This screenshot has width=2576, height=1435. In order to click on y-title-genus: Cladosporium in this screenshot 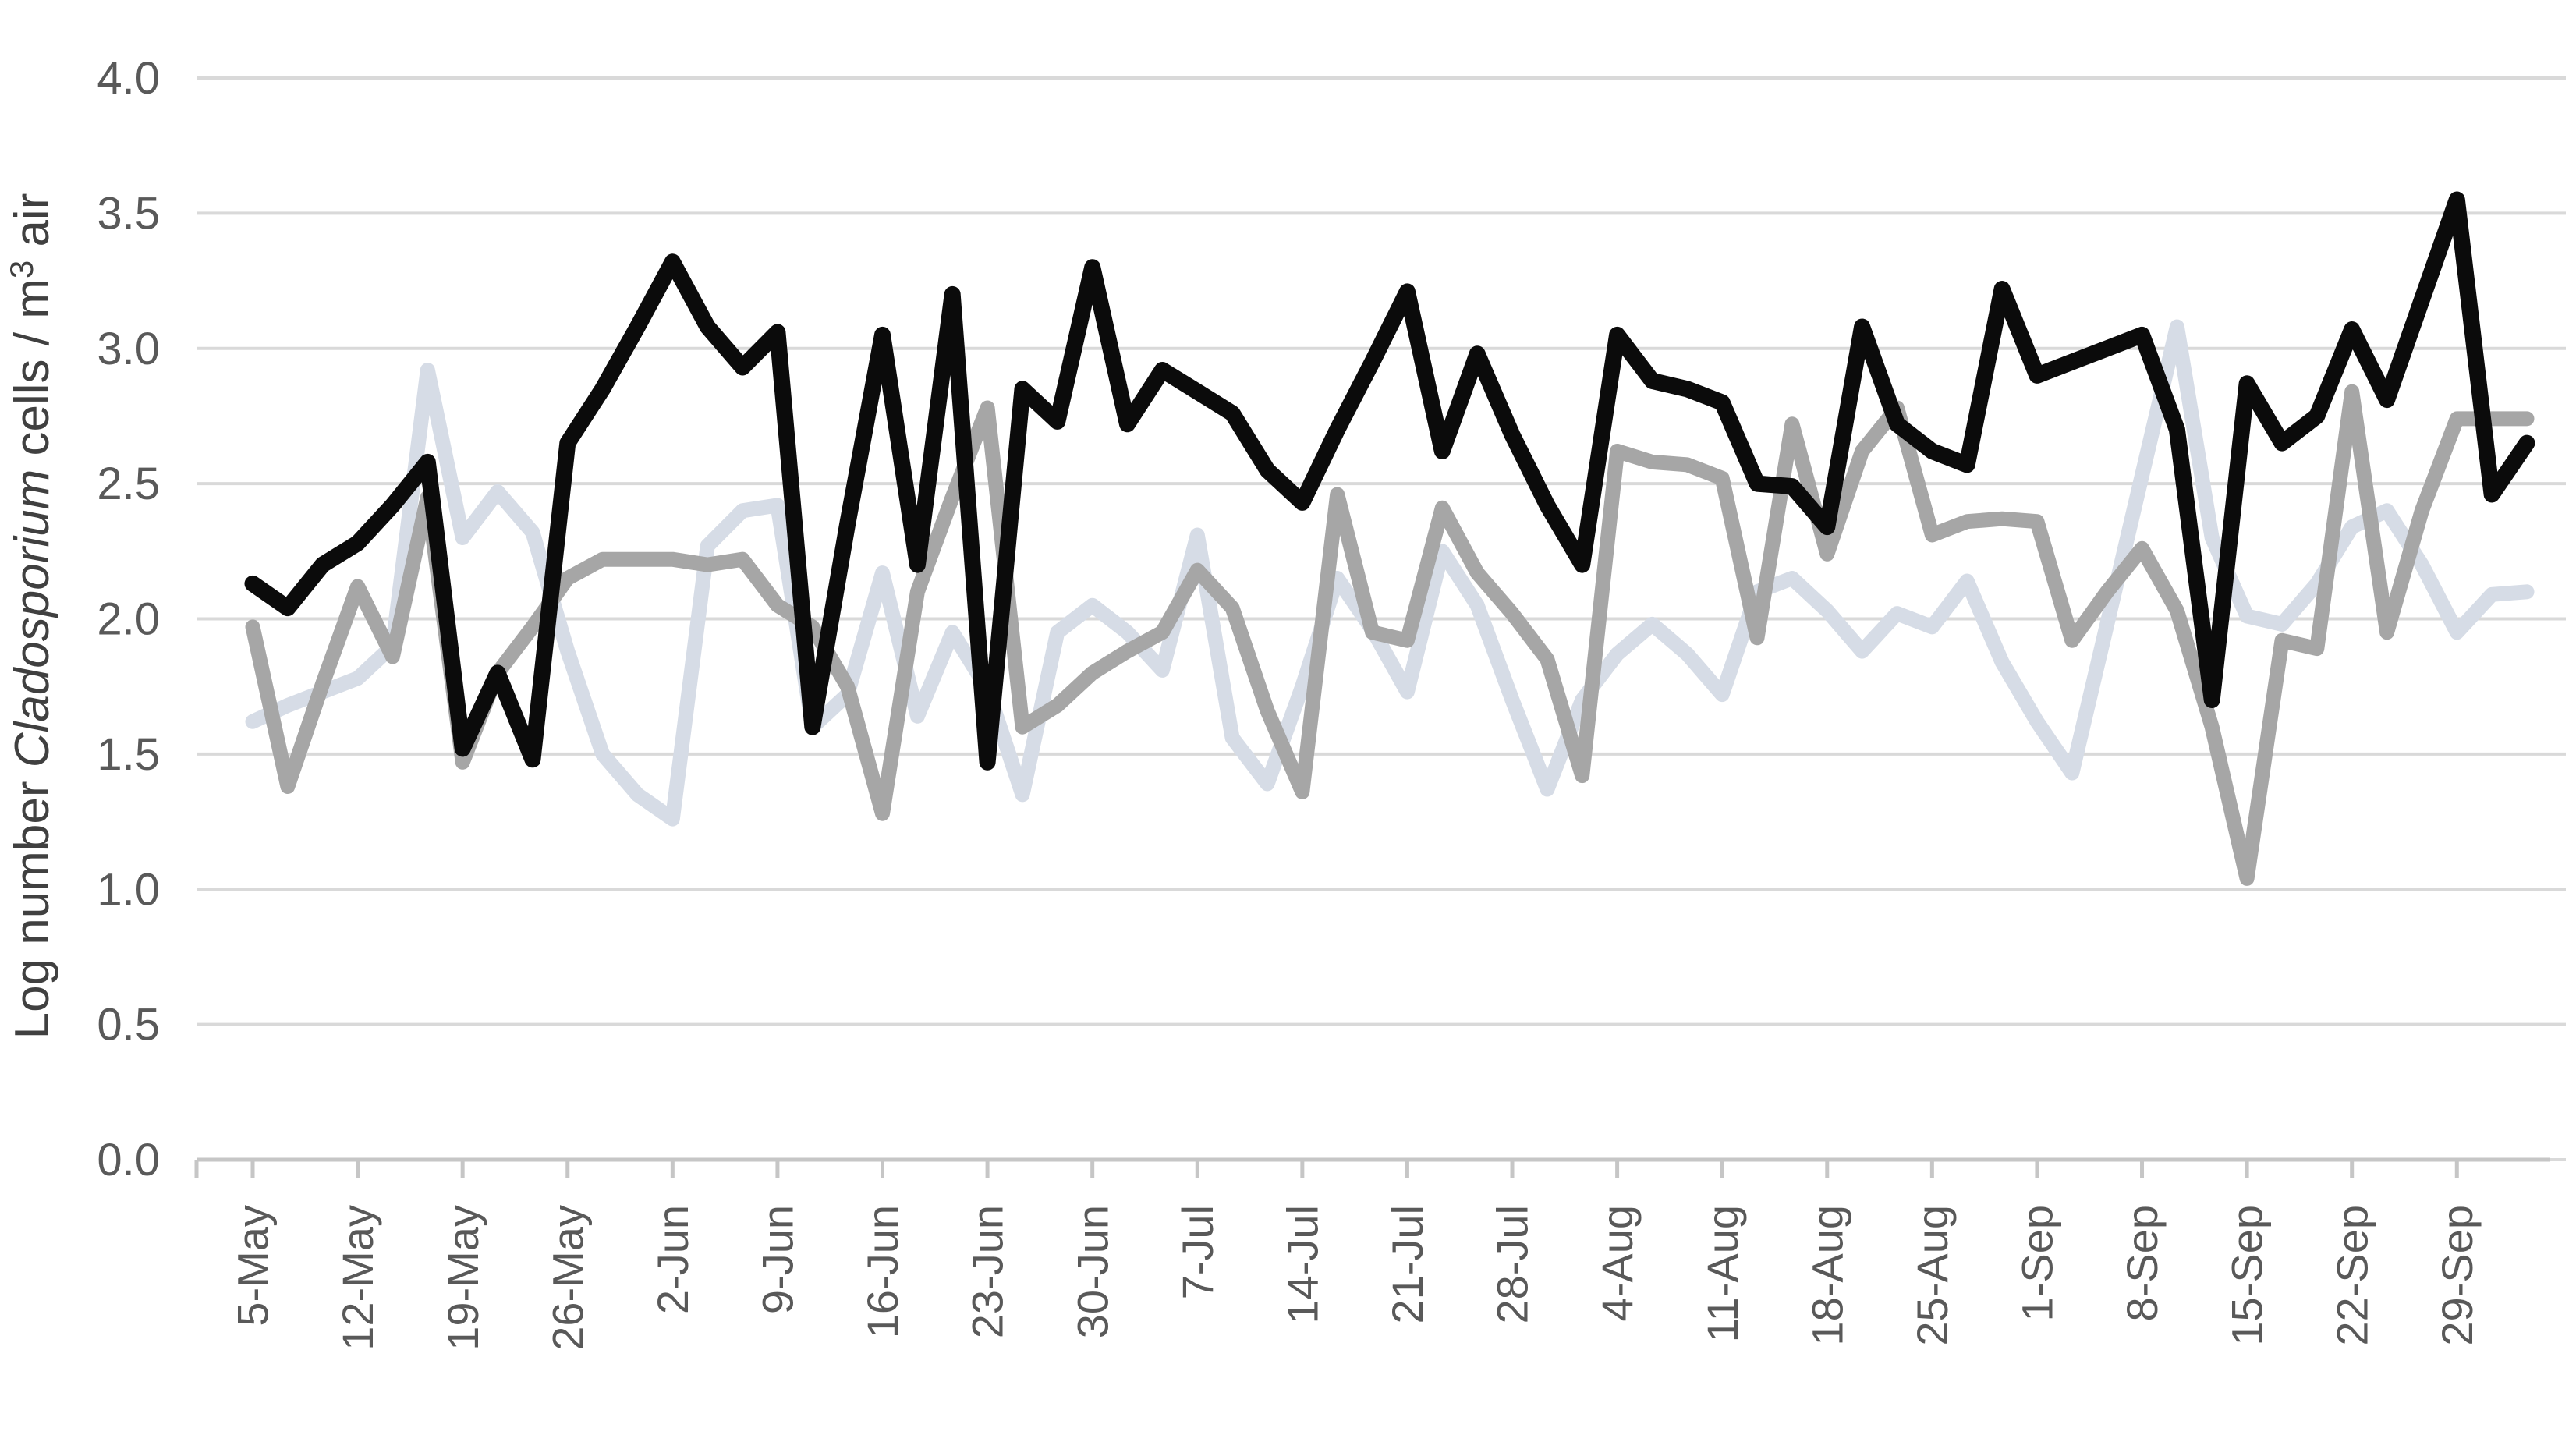, I will do `click(32, 618)`.